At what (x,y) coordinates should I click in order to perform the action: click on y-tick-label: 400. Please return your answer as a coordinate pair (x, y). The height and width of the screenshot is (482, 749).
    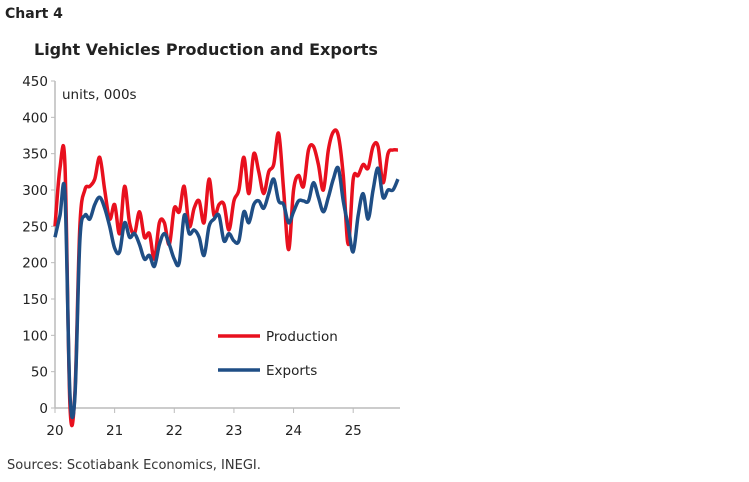
    Looking at the image, I should click on (35, 118).